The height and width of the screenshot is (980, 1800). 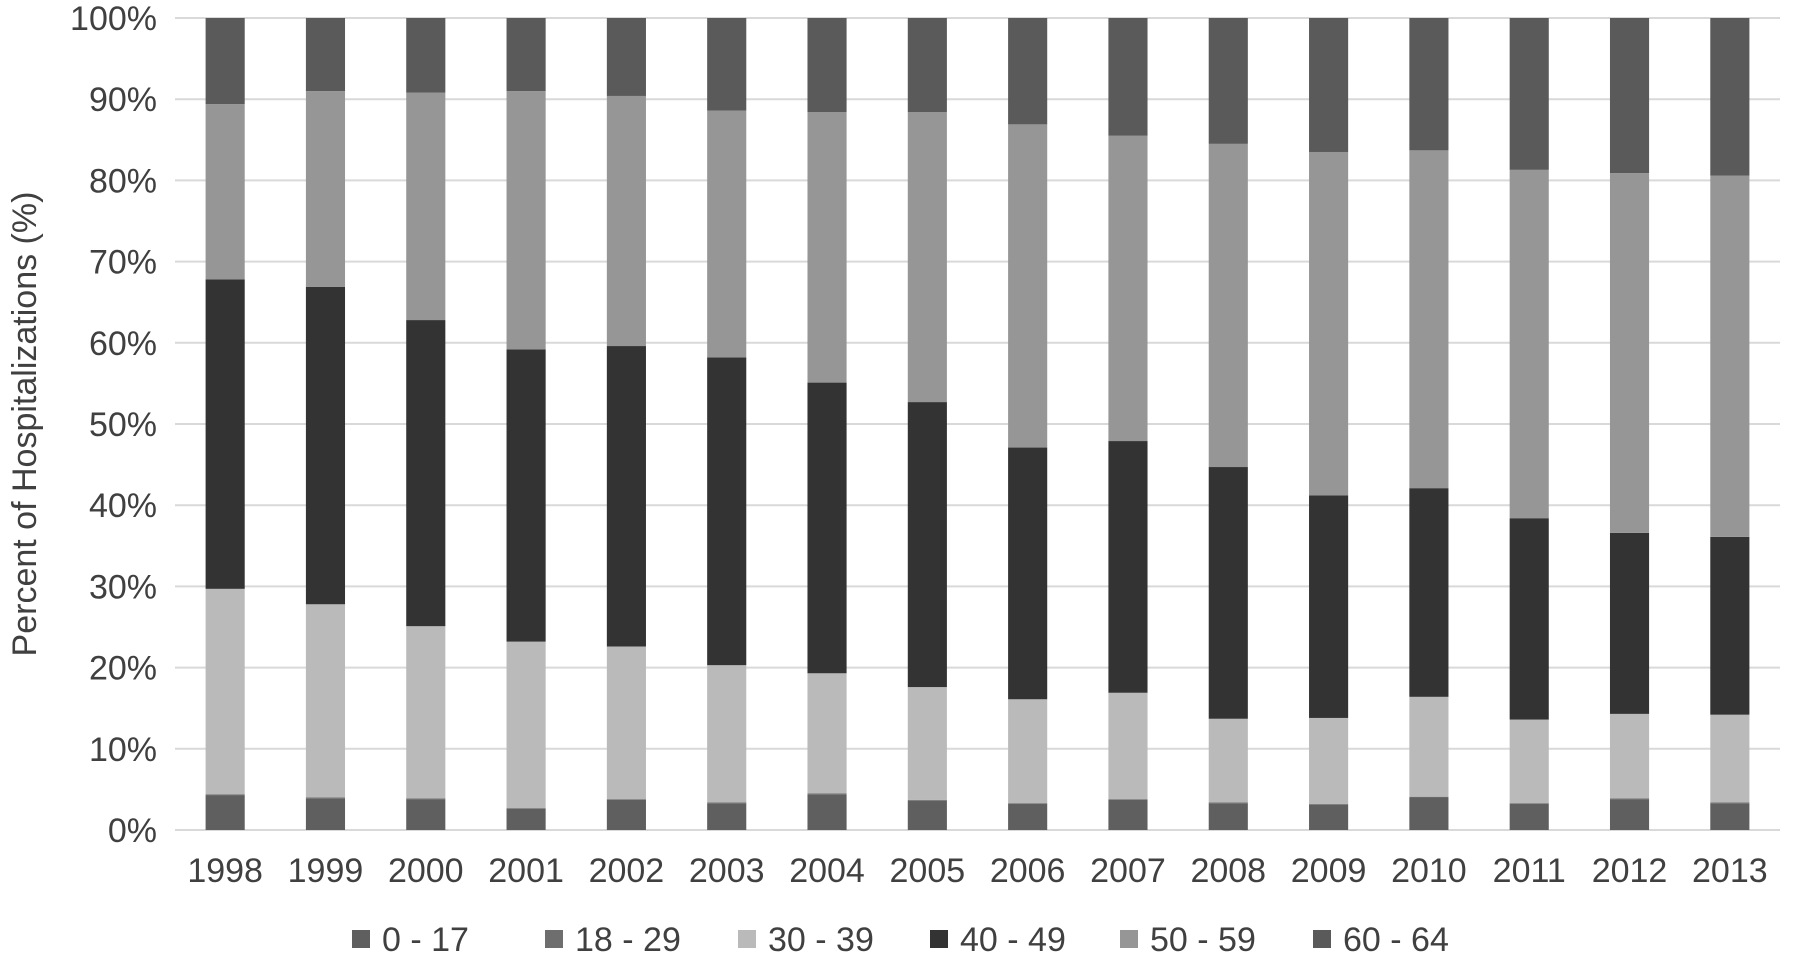 I want to click on x-tick-label: 2004, so click(x=827, y=871).